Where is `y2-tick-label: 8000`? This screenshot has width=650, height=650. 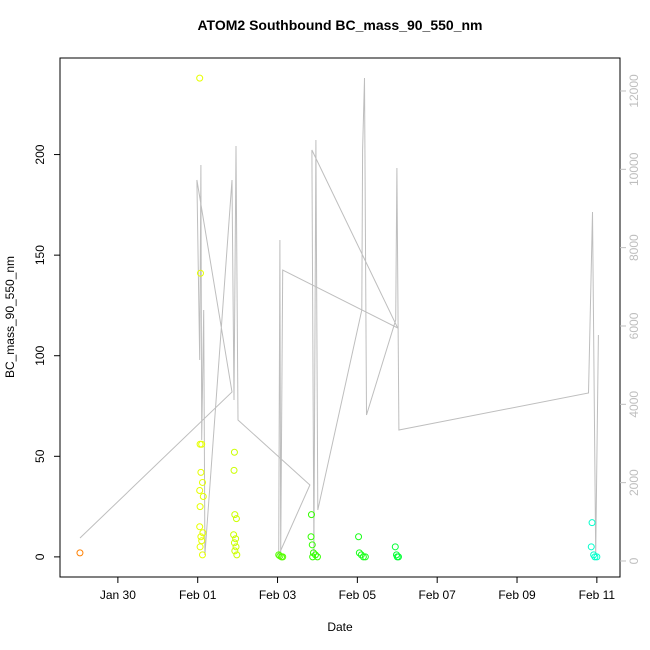
y2-tick-label: 8000 is located at coordinates (634, 247).